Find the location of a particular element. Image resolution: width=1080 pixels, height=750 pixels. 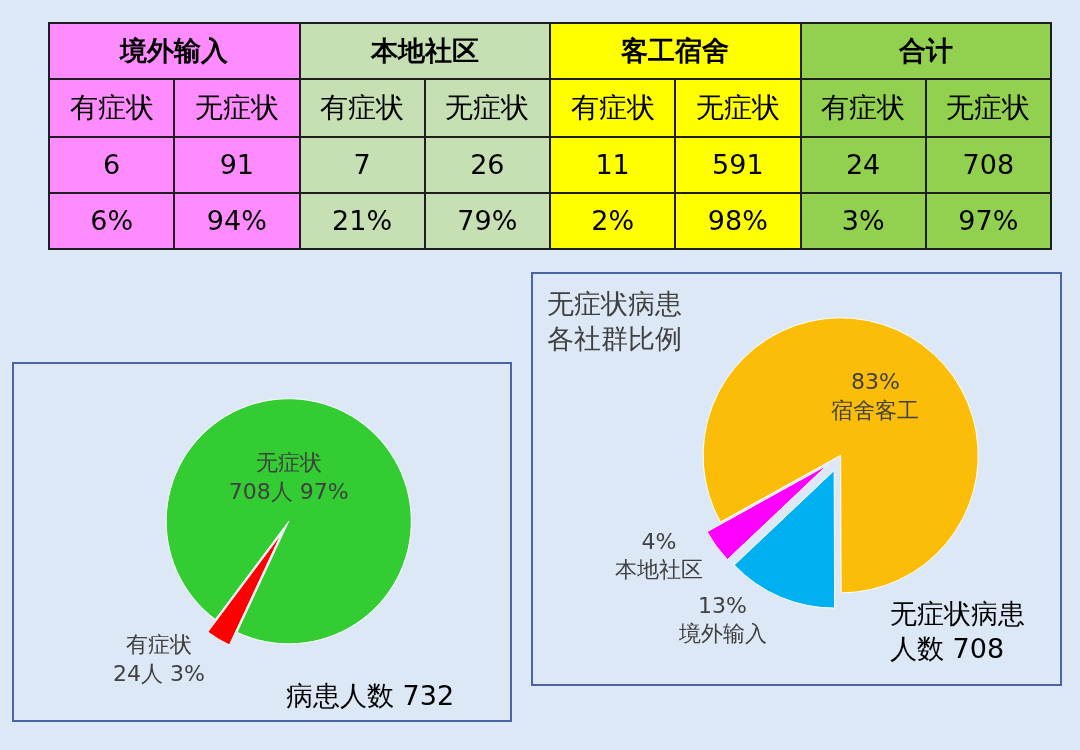

text: 客工宿舍 is located at coordinates (675, 51).